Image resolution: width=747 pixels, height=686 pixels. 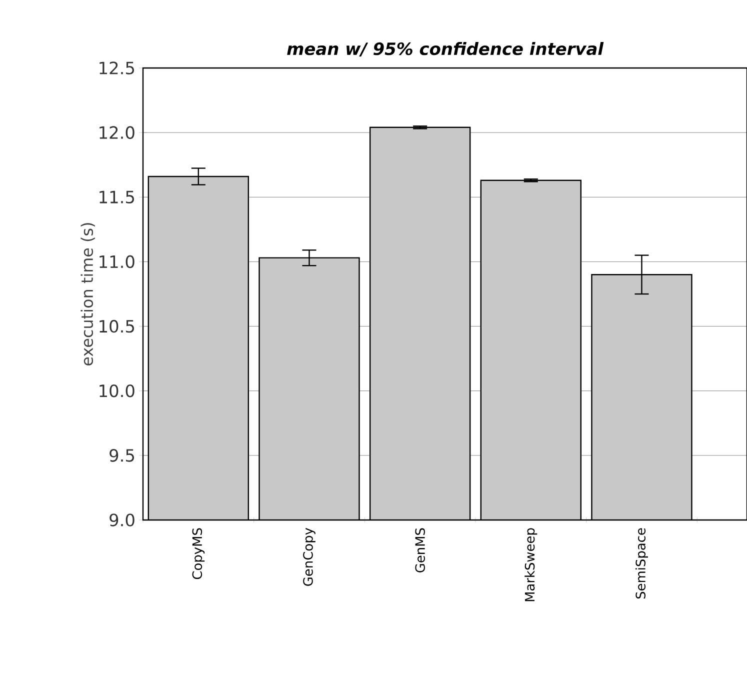 What do you see at coordinates (117, 132) in the screenshot?
I see `y-tick-label: 12.0` at bounding box center [117, 132].